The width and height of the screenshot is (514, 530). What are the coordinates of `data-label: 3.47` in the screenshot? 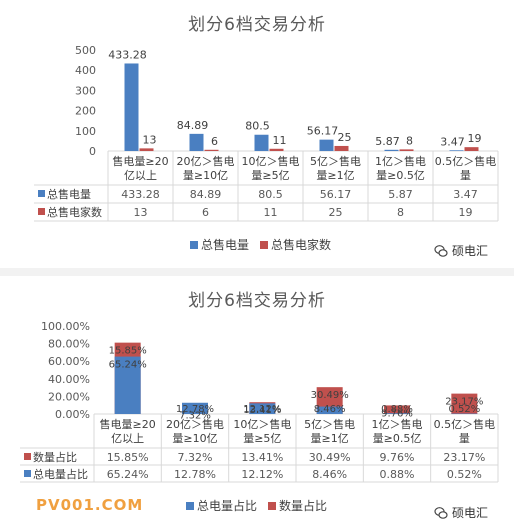 It's located at (452, 141).